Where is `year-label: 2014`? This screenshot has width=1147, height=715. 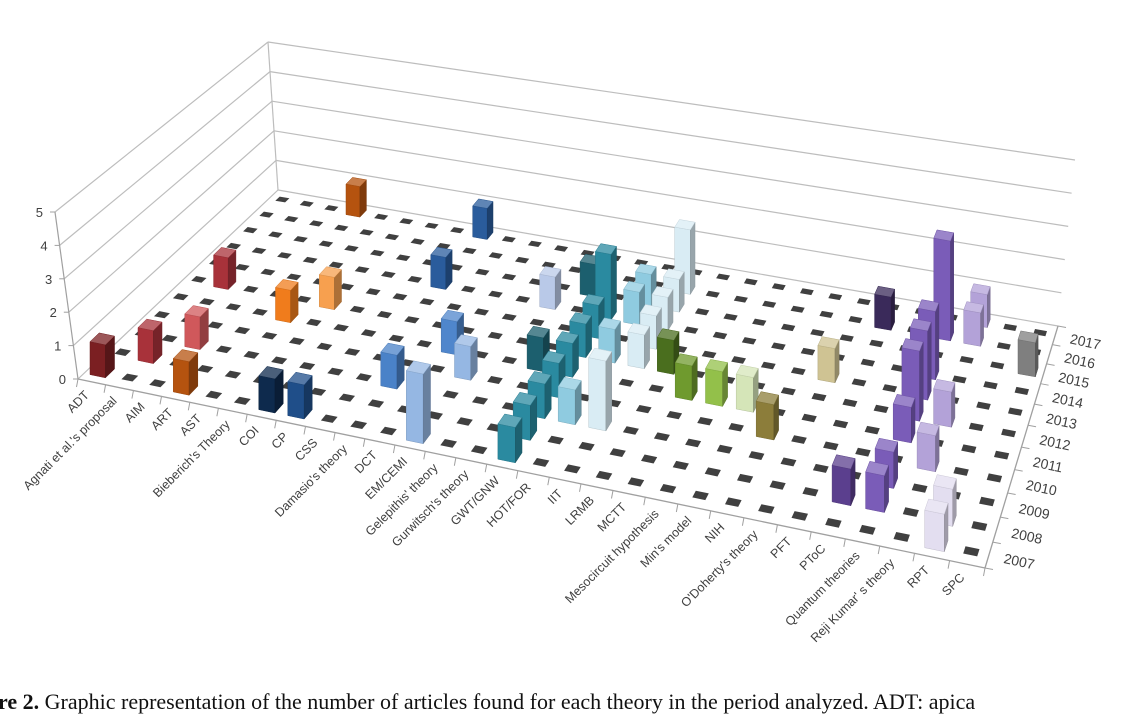
year-label: 2014 is located at coordinates (1068, 400).